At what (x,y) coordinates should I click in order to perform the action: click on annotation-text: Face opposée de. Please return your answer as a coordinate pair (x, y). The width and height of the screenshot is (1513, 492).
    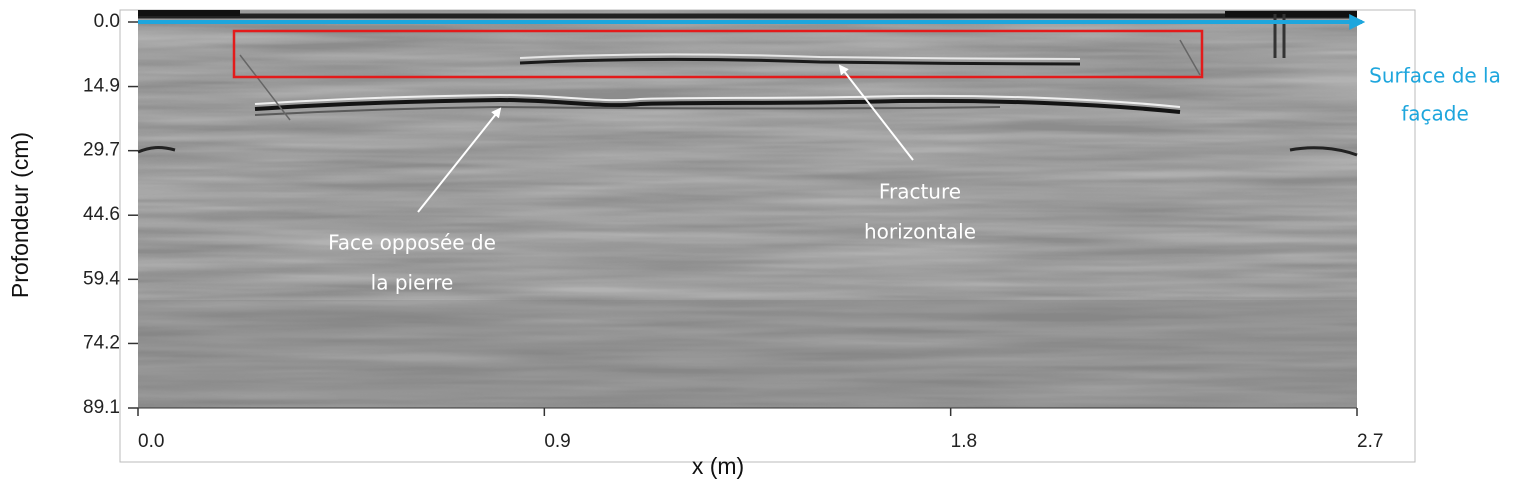
    Looking at the image, I should click on (412, 243).